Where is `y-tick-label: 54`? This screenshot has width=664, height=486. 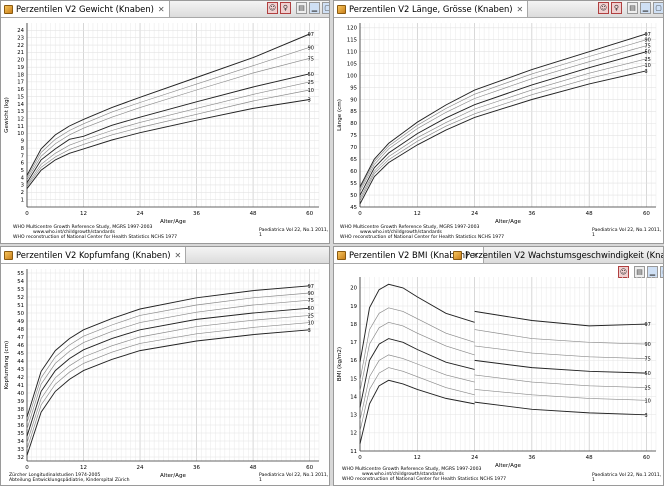 y-tick-label: 54 is located at coordinates (20, 282).